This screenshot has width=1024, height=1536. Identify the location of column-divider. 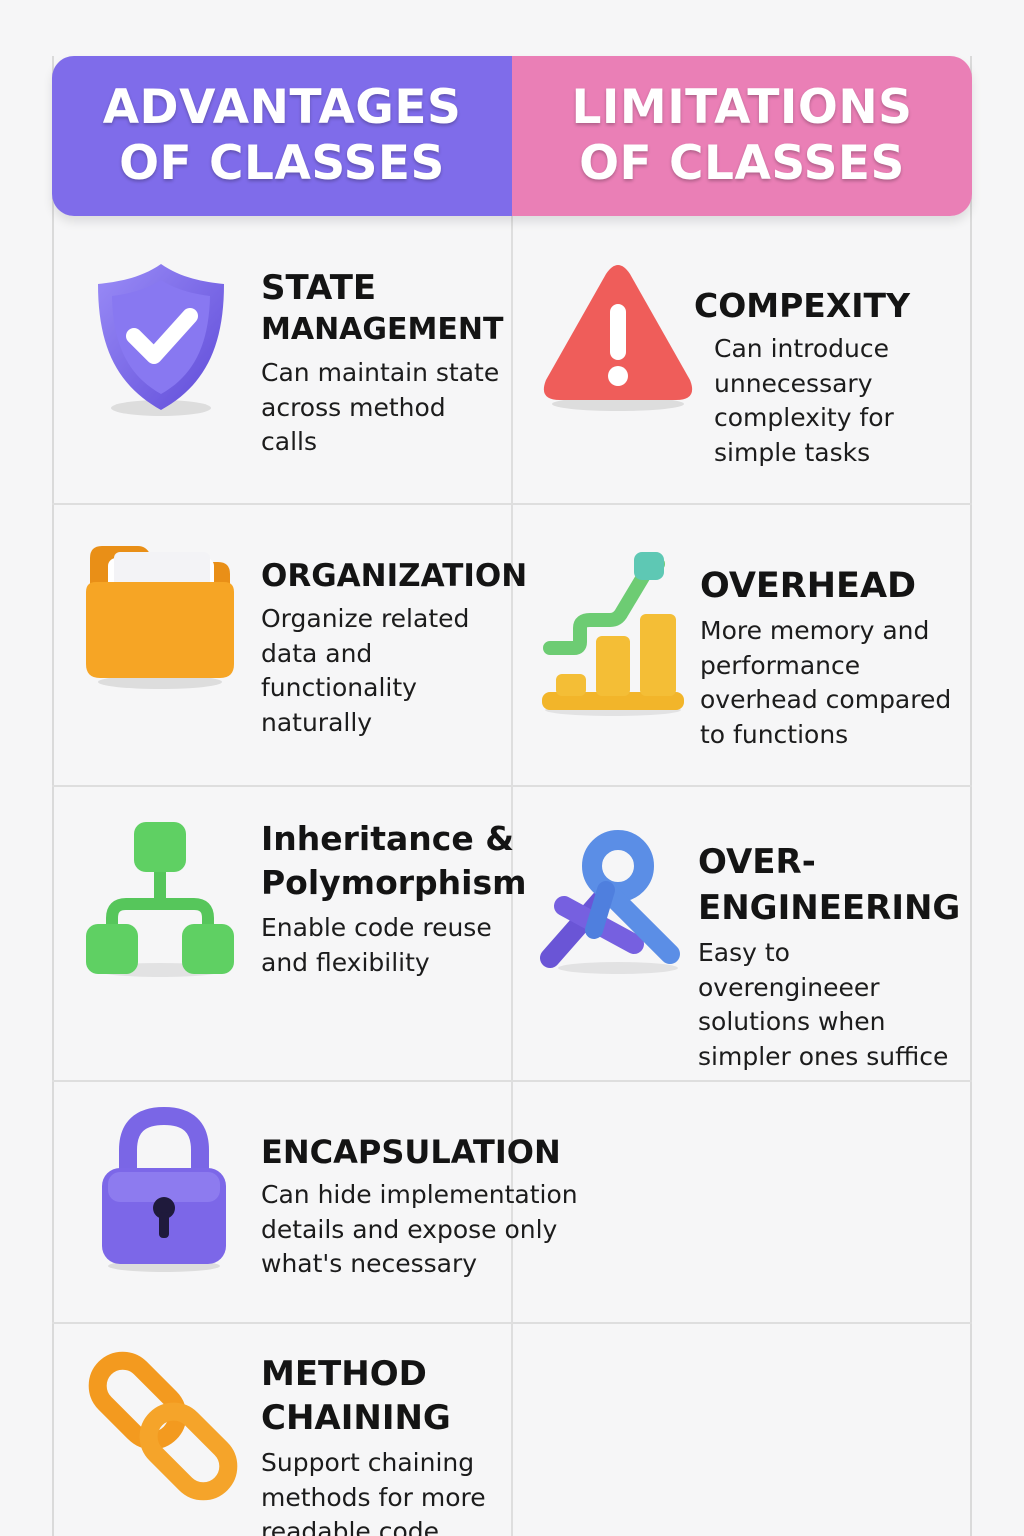
(512, 876).